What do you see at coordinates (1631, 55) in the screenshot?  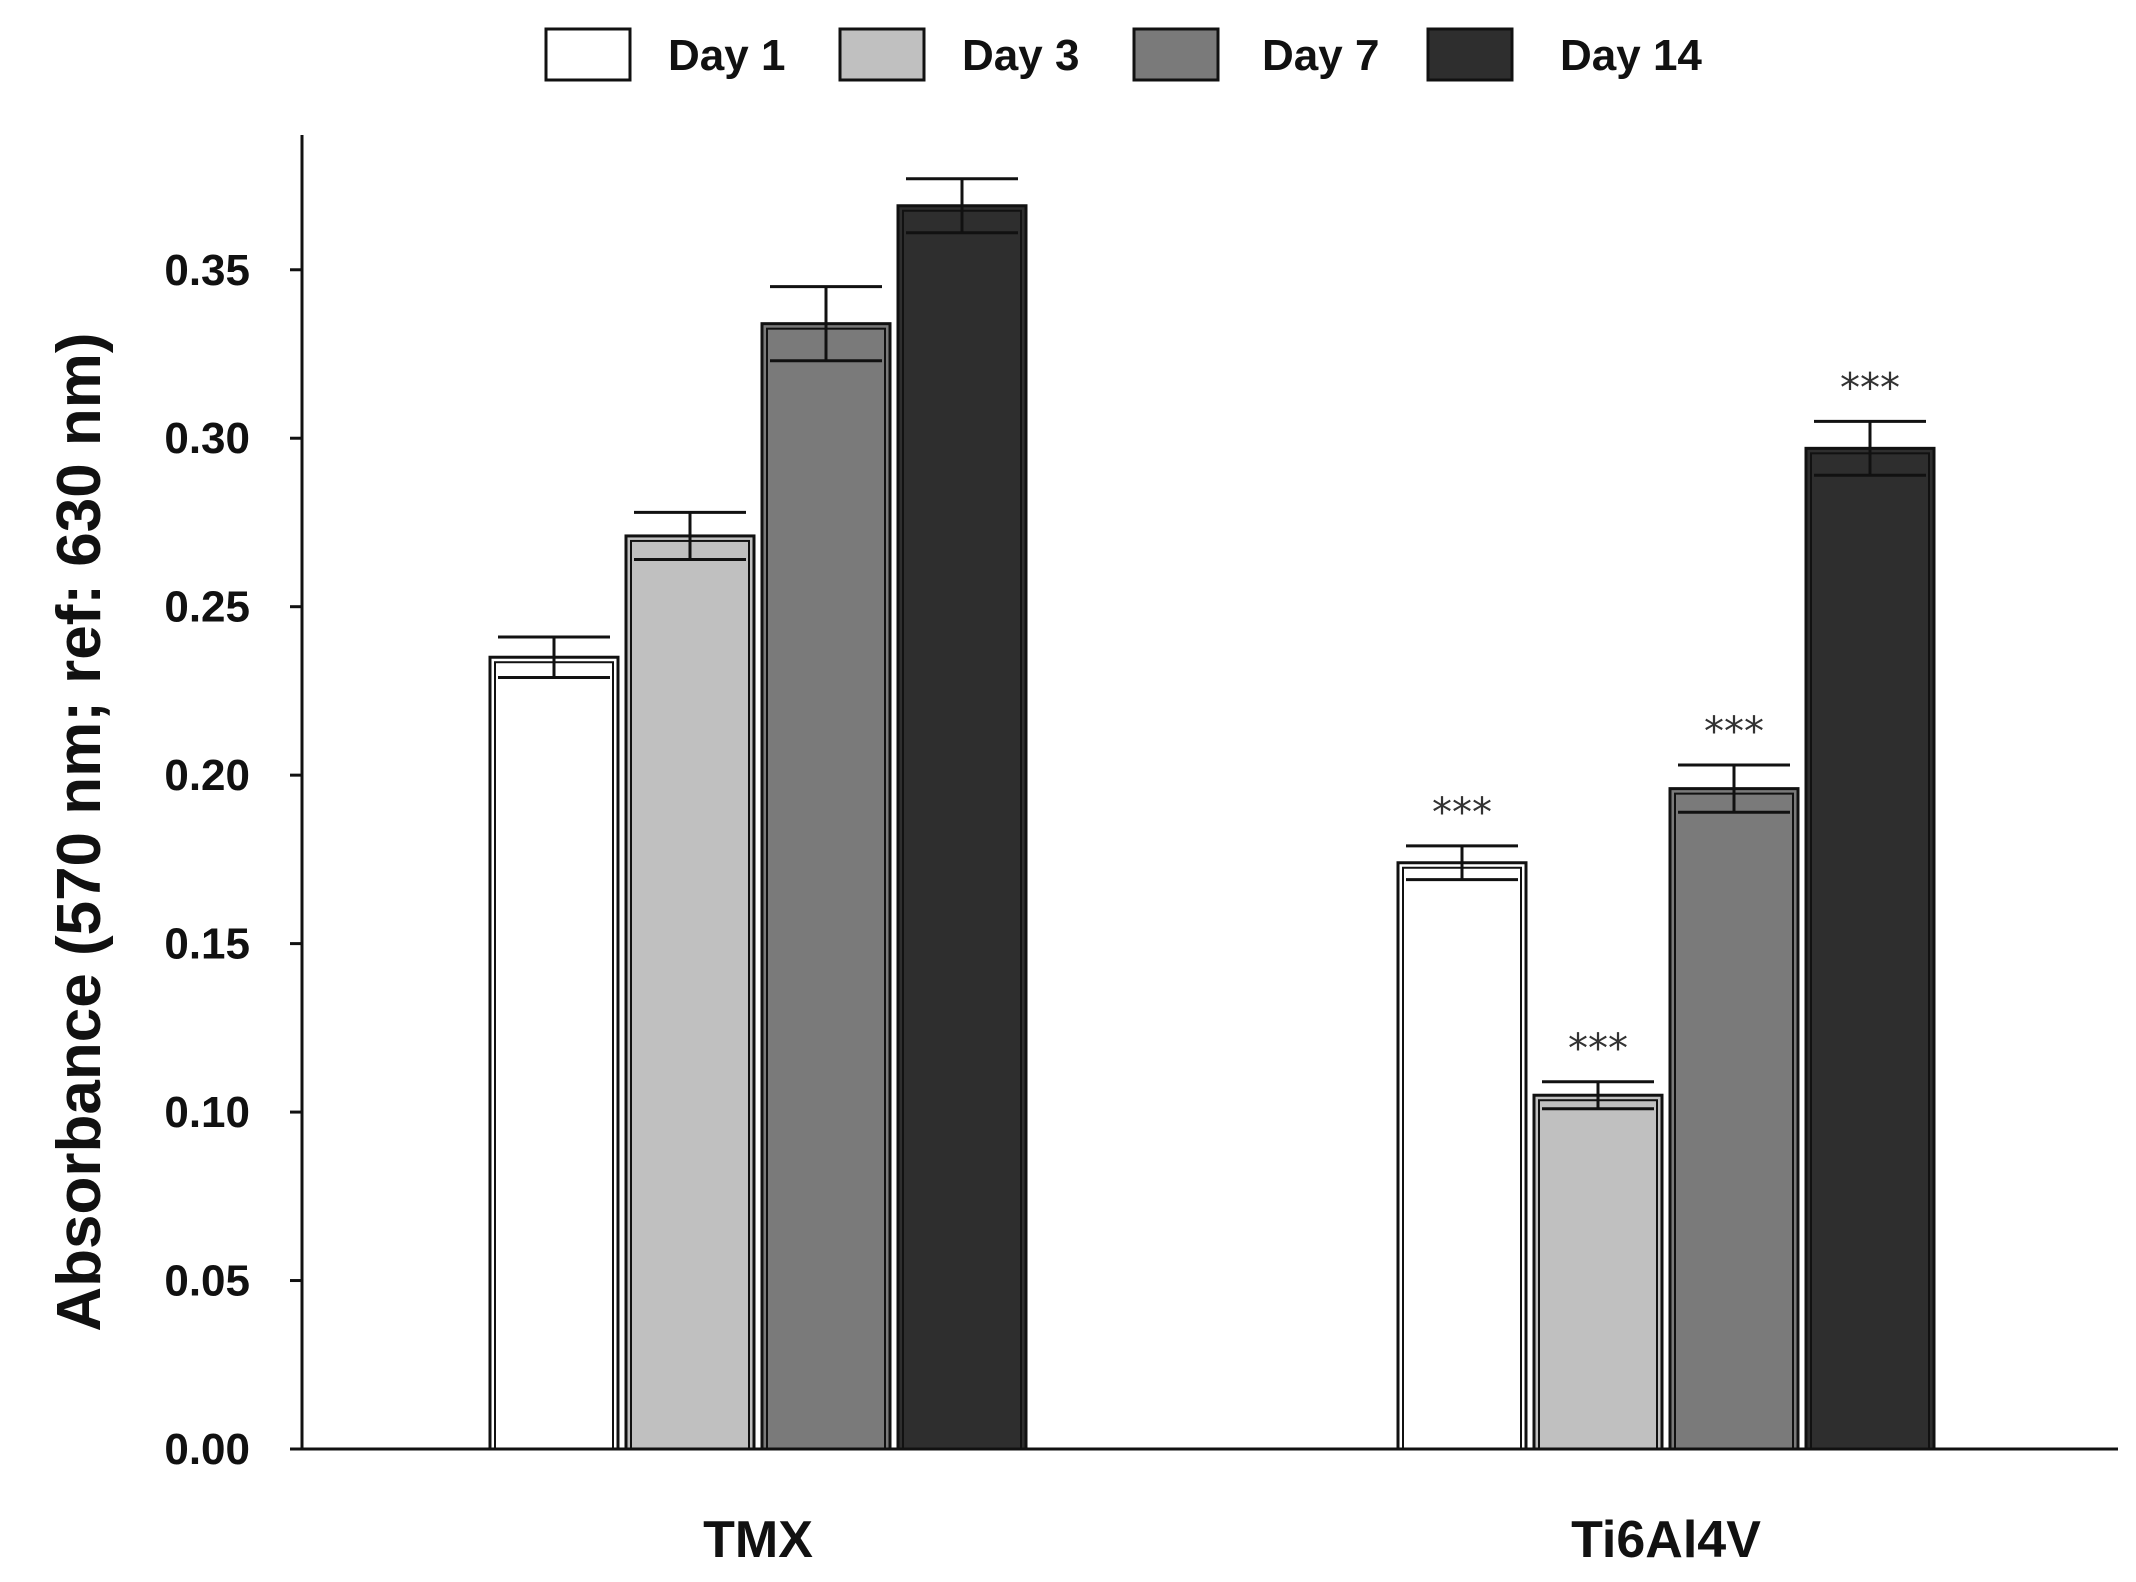 I see `legend-label-day-14: Day 14` at bounding box center [1631, 55].